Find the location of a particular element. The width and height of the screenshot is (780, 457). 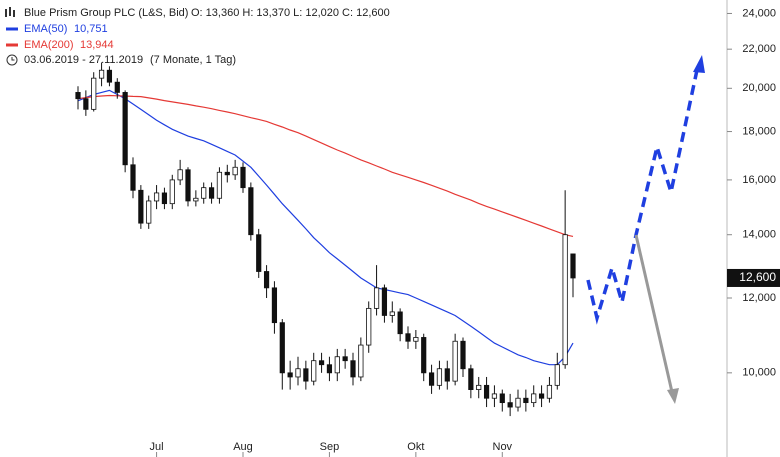

legend-value: 13,944 is located at coordinates (97, 45).